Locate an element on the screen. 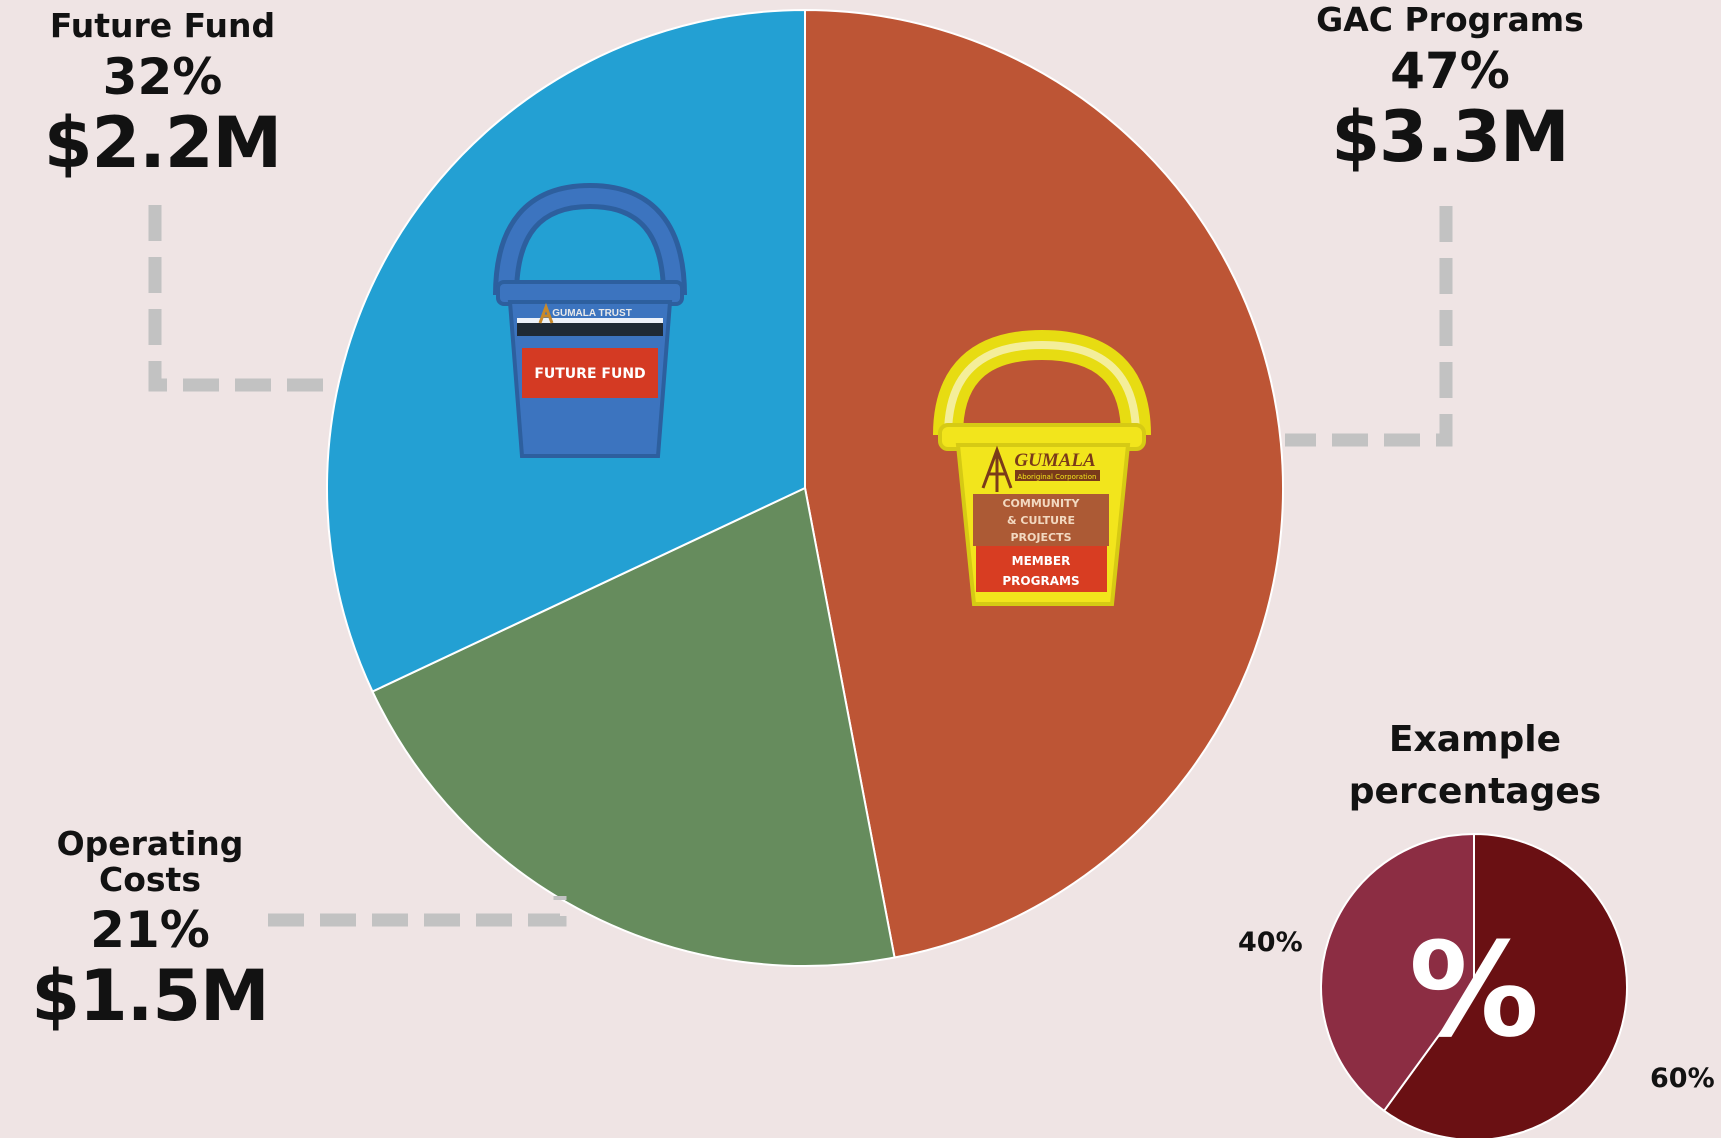 The image size is (1721, 1138). example-pie-chart is located at coordinates (1474, 985).